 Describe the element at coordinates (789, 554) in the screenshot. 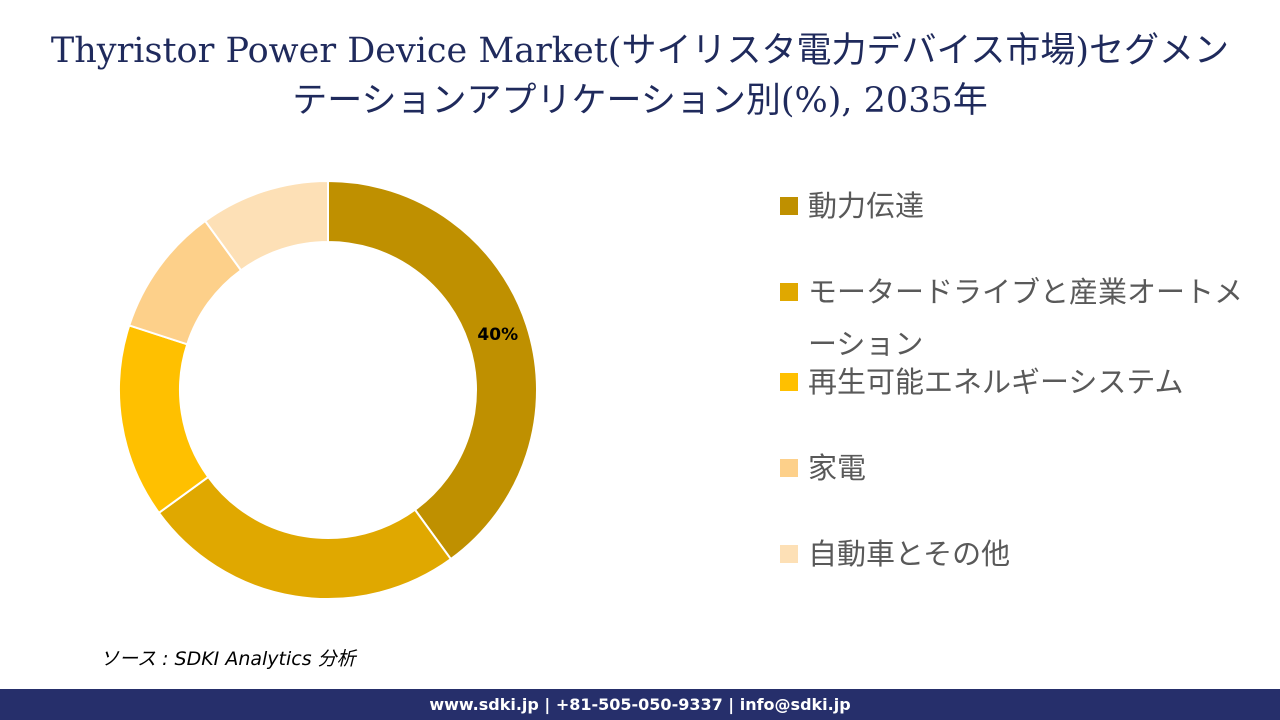

I see `legend-swatch-automotive-other` at that location.